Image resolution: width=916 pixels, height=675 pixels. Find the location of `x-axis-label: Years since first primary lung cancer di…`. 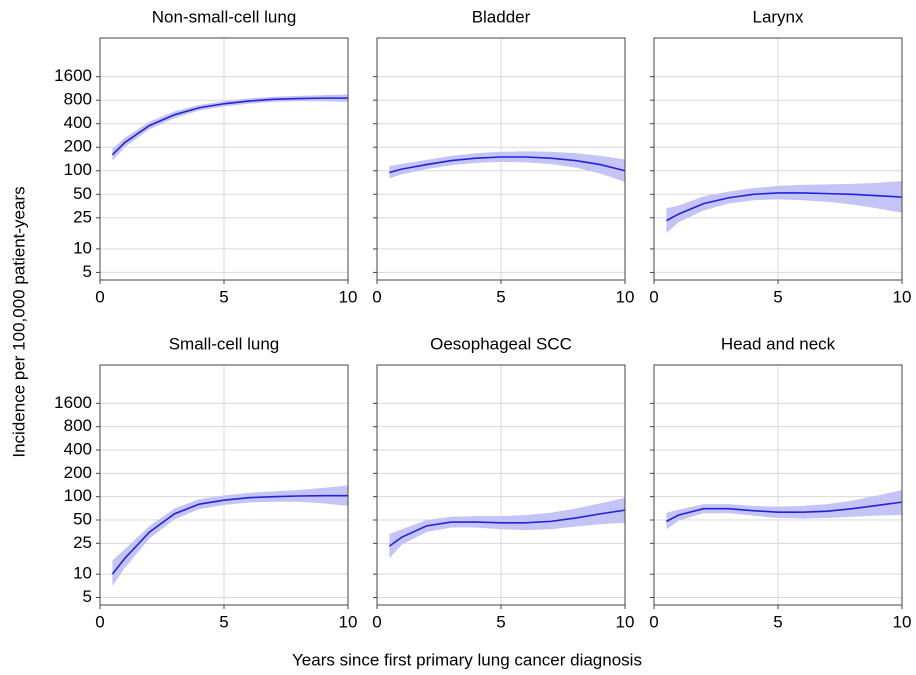

x-axis-label: Years since first primary lung cancer di… is located at coordinates (467, 659).